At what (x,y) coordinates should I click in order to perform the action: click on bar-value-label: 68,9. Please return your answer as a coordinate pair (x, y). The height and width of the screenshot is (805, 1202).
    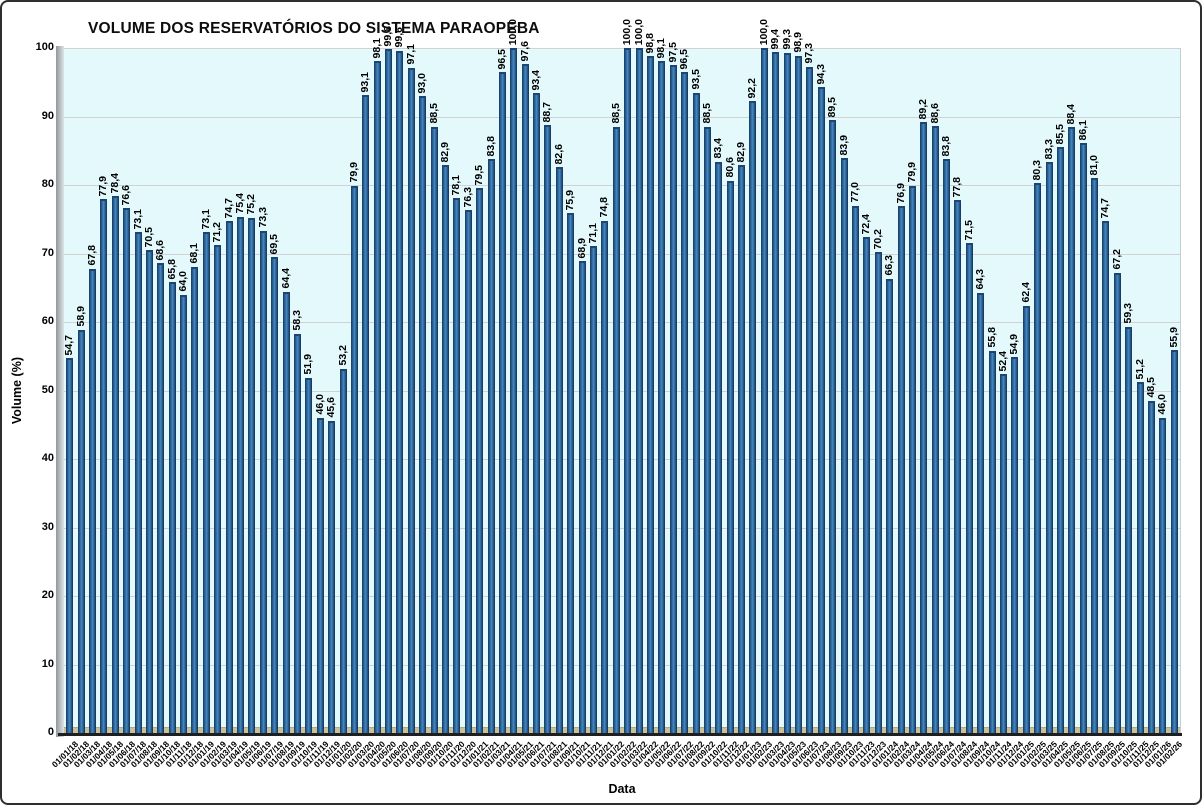
    Looking at the image, I should click on (581, 248).